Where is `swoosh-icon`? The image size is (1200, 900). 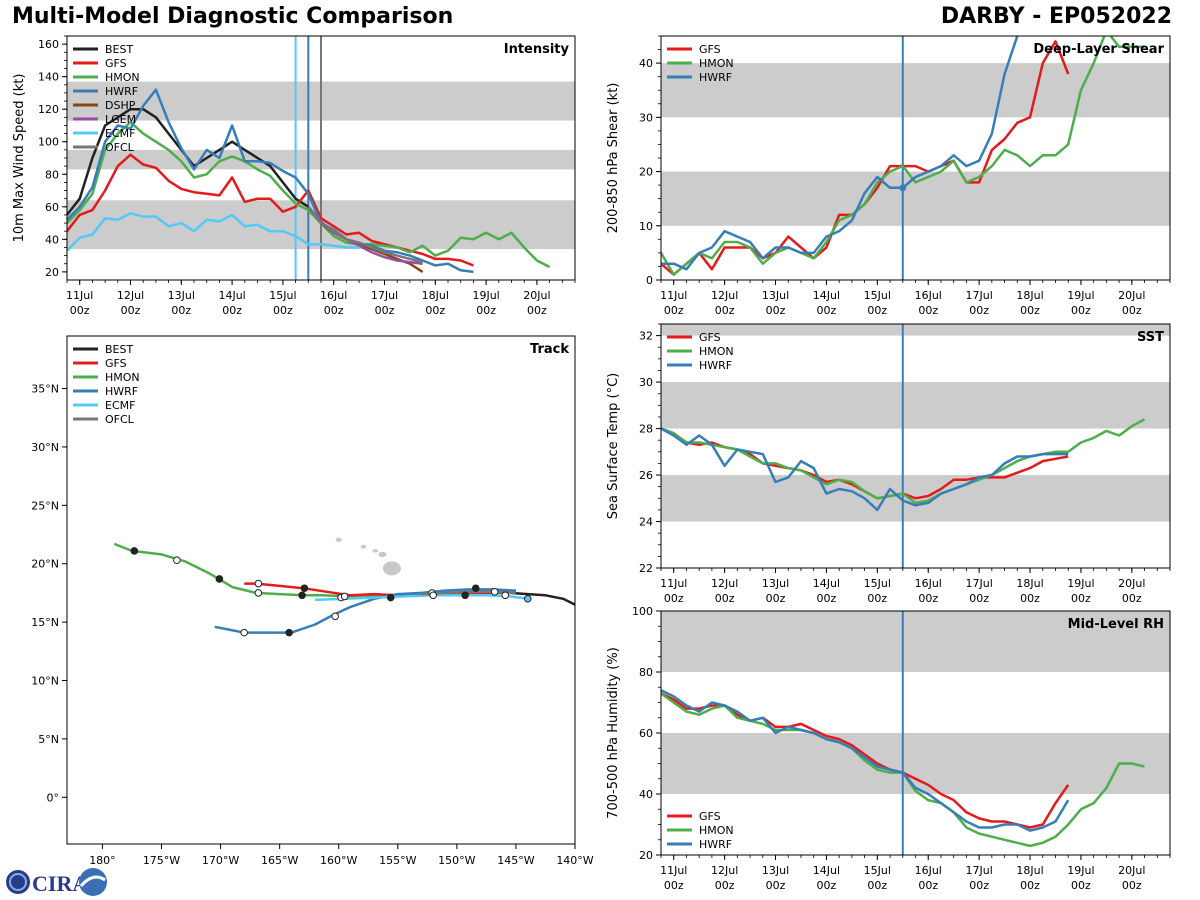 swoosh-icon is located at coordinates (92, 881).